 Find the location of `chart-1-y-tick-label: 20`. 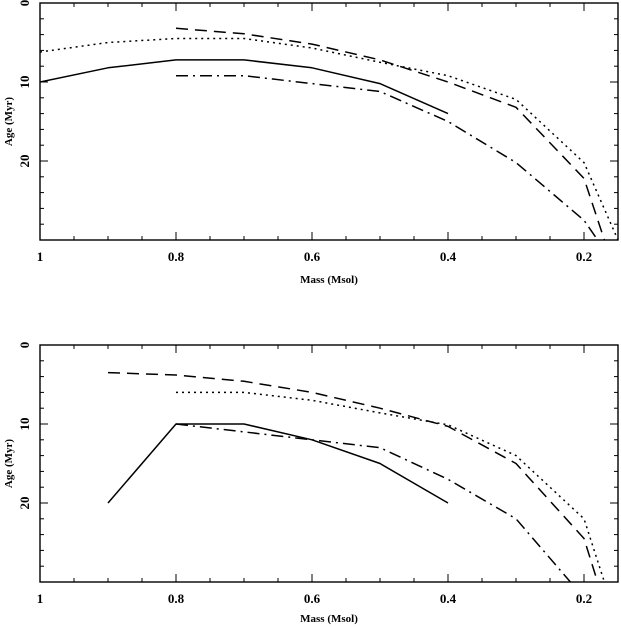

chart-1-y-tick-label: 20 is located at coordinates (24, 503).